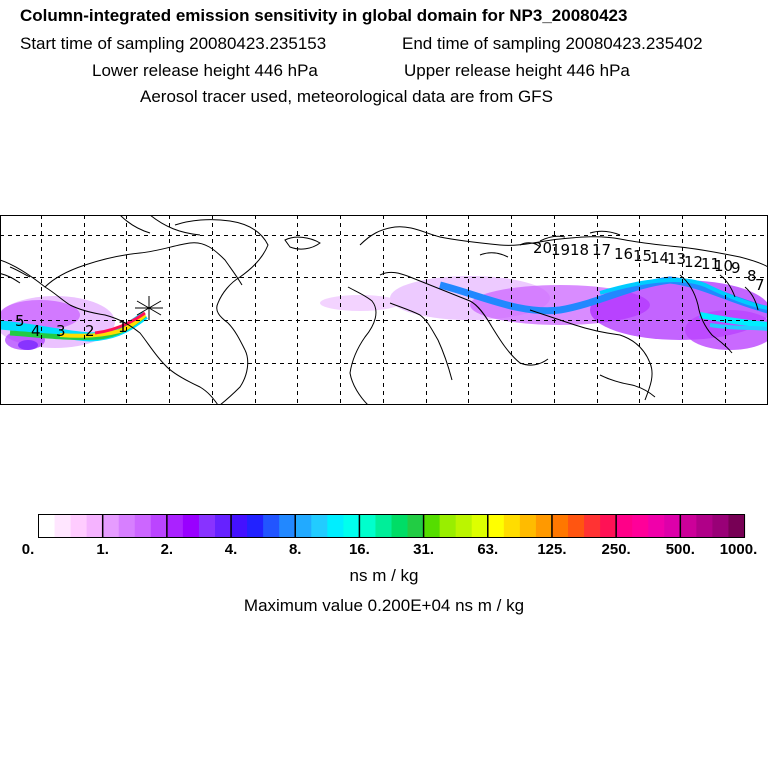 The width and height of the screenshot is (768, 768). I want to click on day-label-14: 14, so click(659, 258).